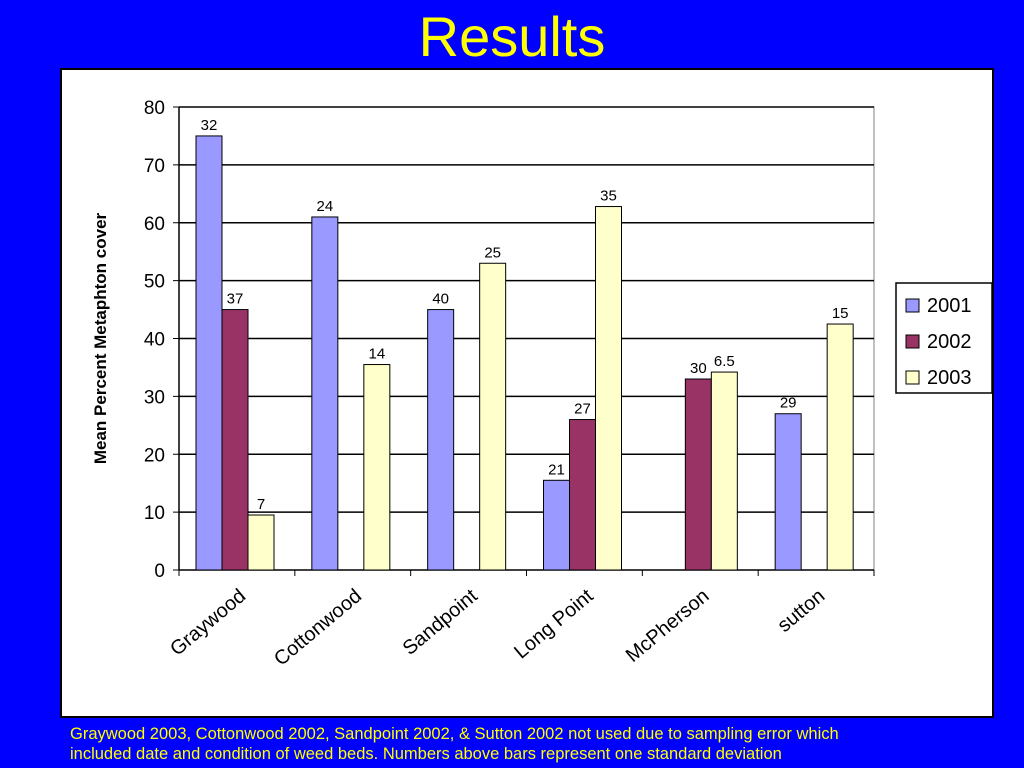 The width and height of the screenshot is (1024, 768). What do you see at coordinates (100, 338) in the screenshot?
I see `y-axis-title: Mean Percent Metaphton cover` at bounding box center [100, 338].